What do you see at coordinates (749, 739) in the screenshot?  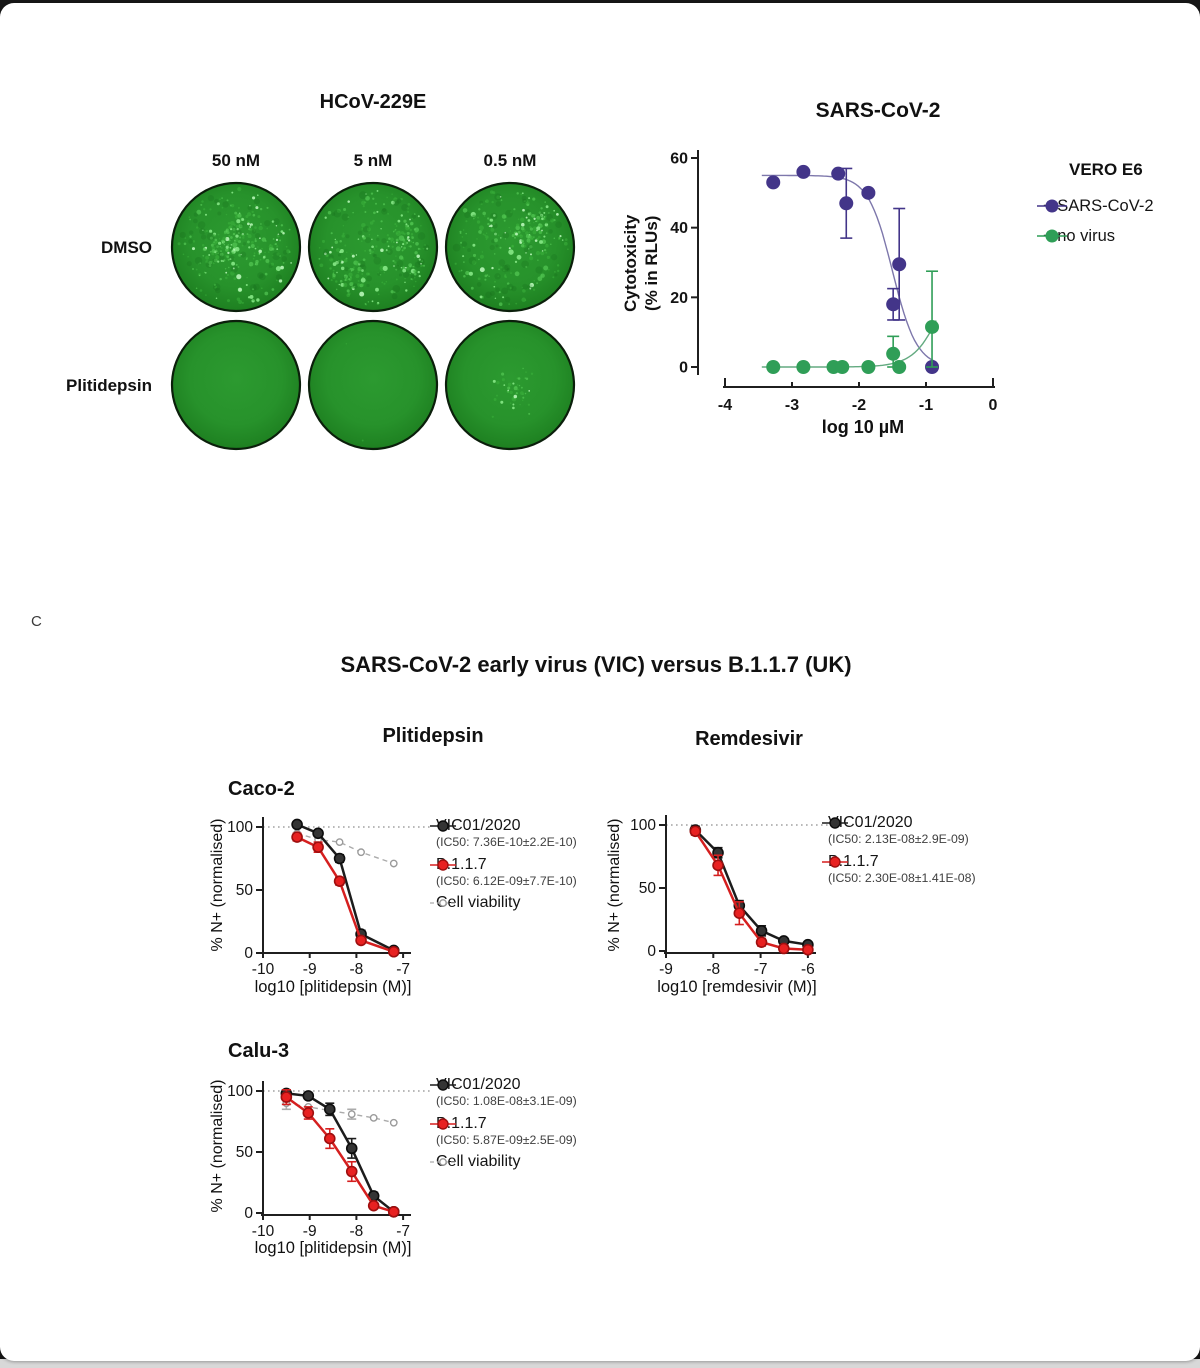 I see `panel-c-col-header-remdesivir: Remdesivir` at bounding box center [749, 739].